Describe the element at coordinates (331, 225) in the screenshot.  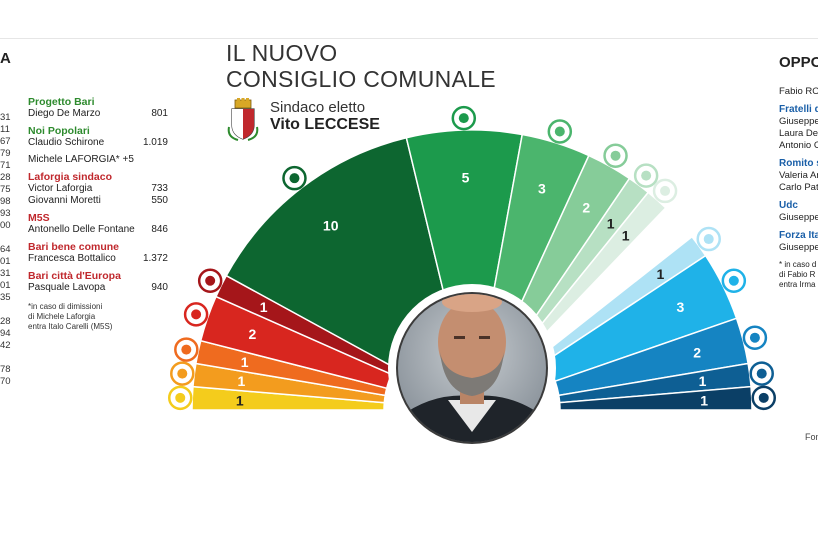
I see `seat-count-label: 10` at that location.